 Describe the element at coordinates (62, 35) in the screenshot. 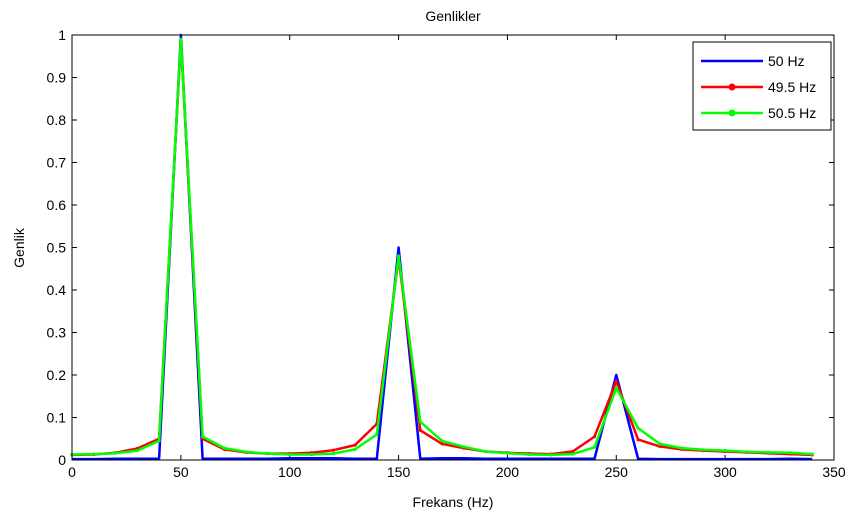

I see `y-tick-label: 1` at that location.